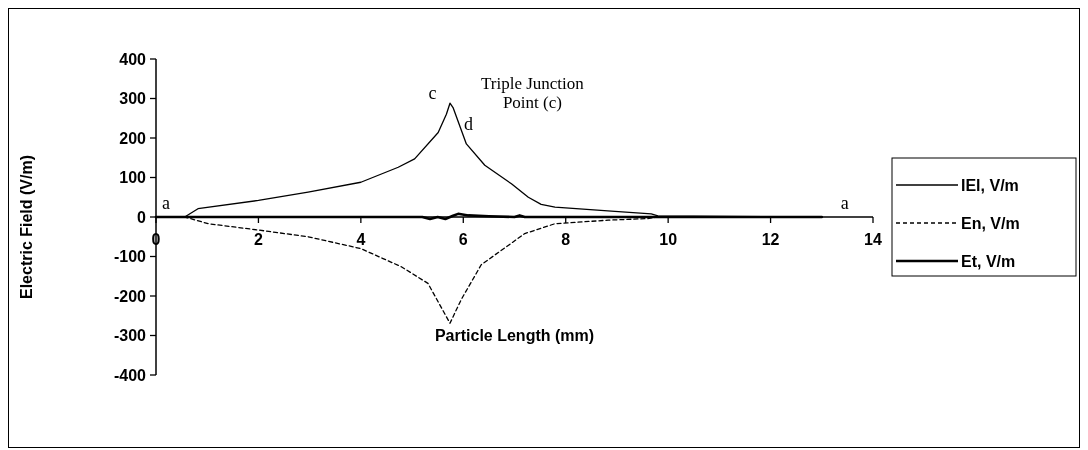  I want to click on x-tick-label: 12, so click(770, 239).